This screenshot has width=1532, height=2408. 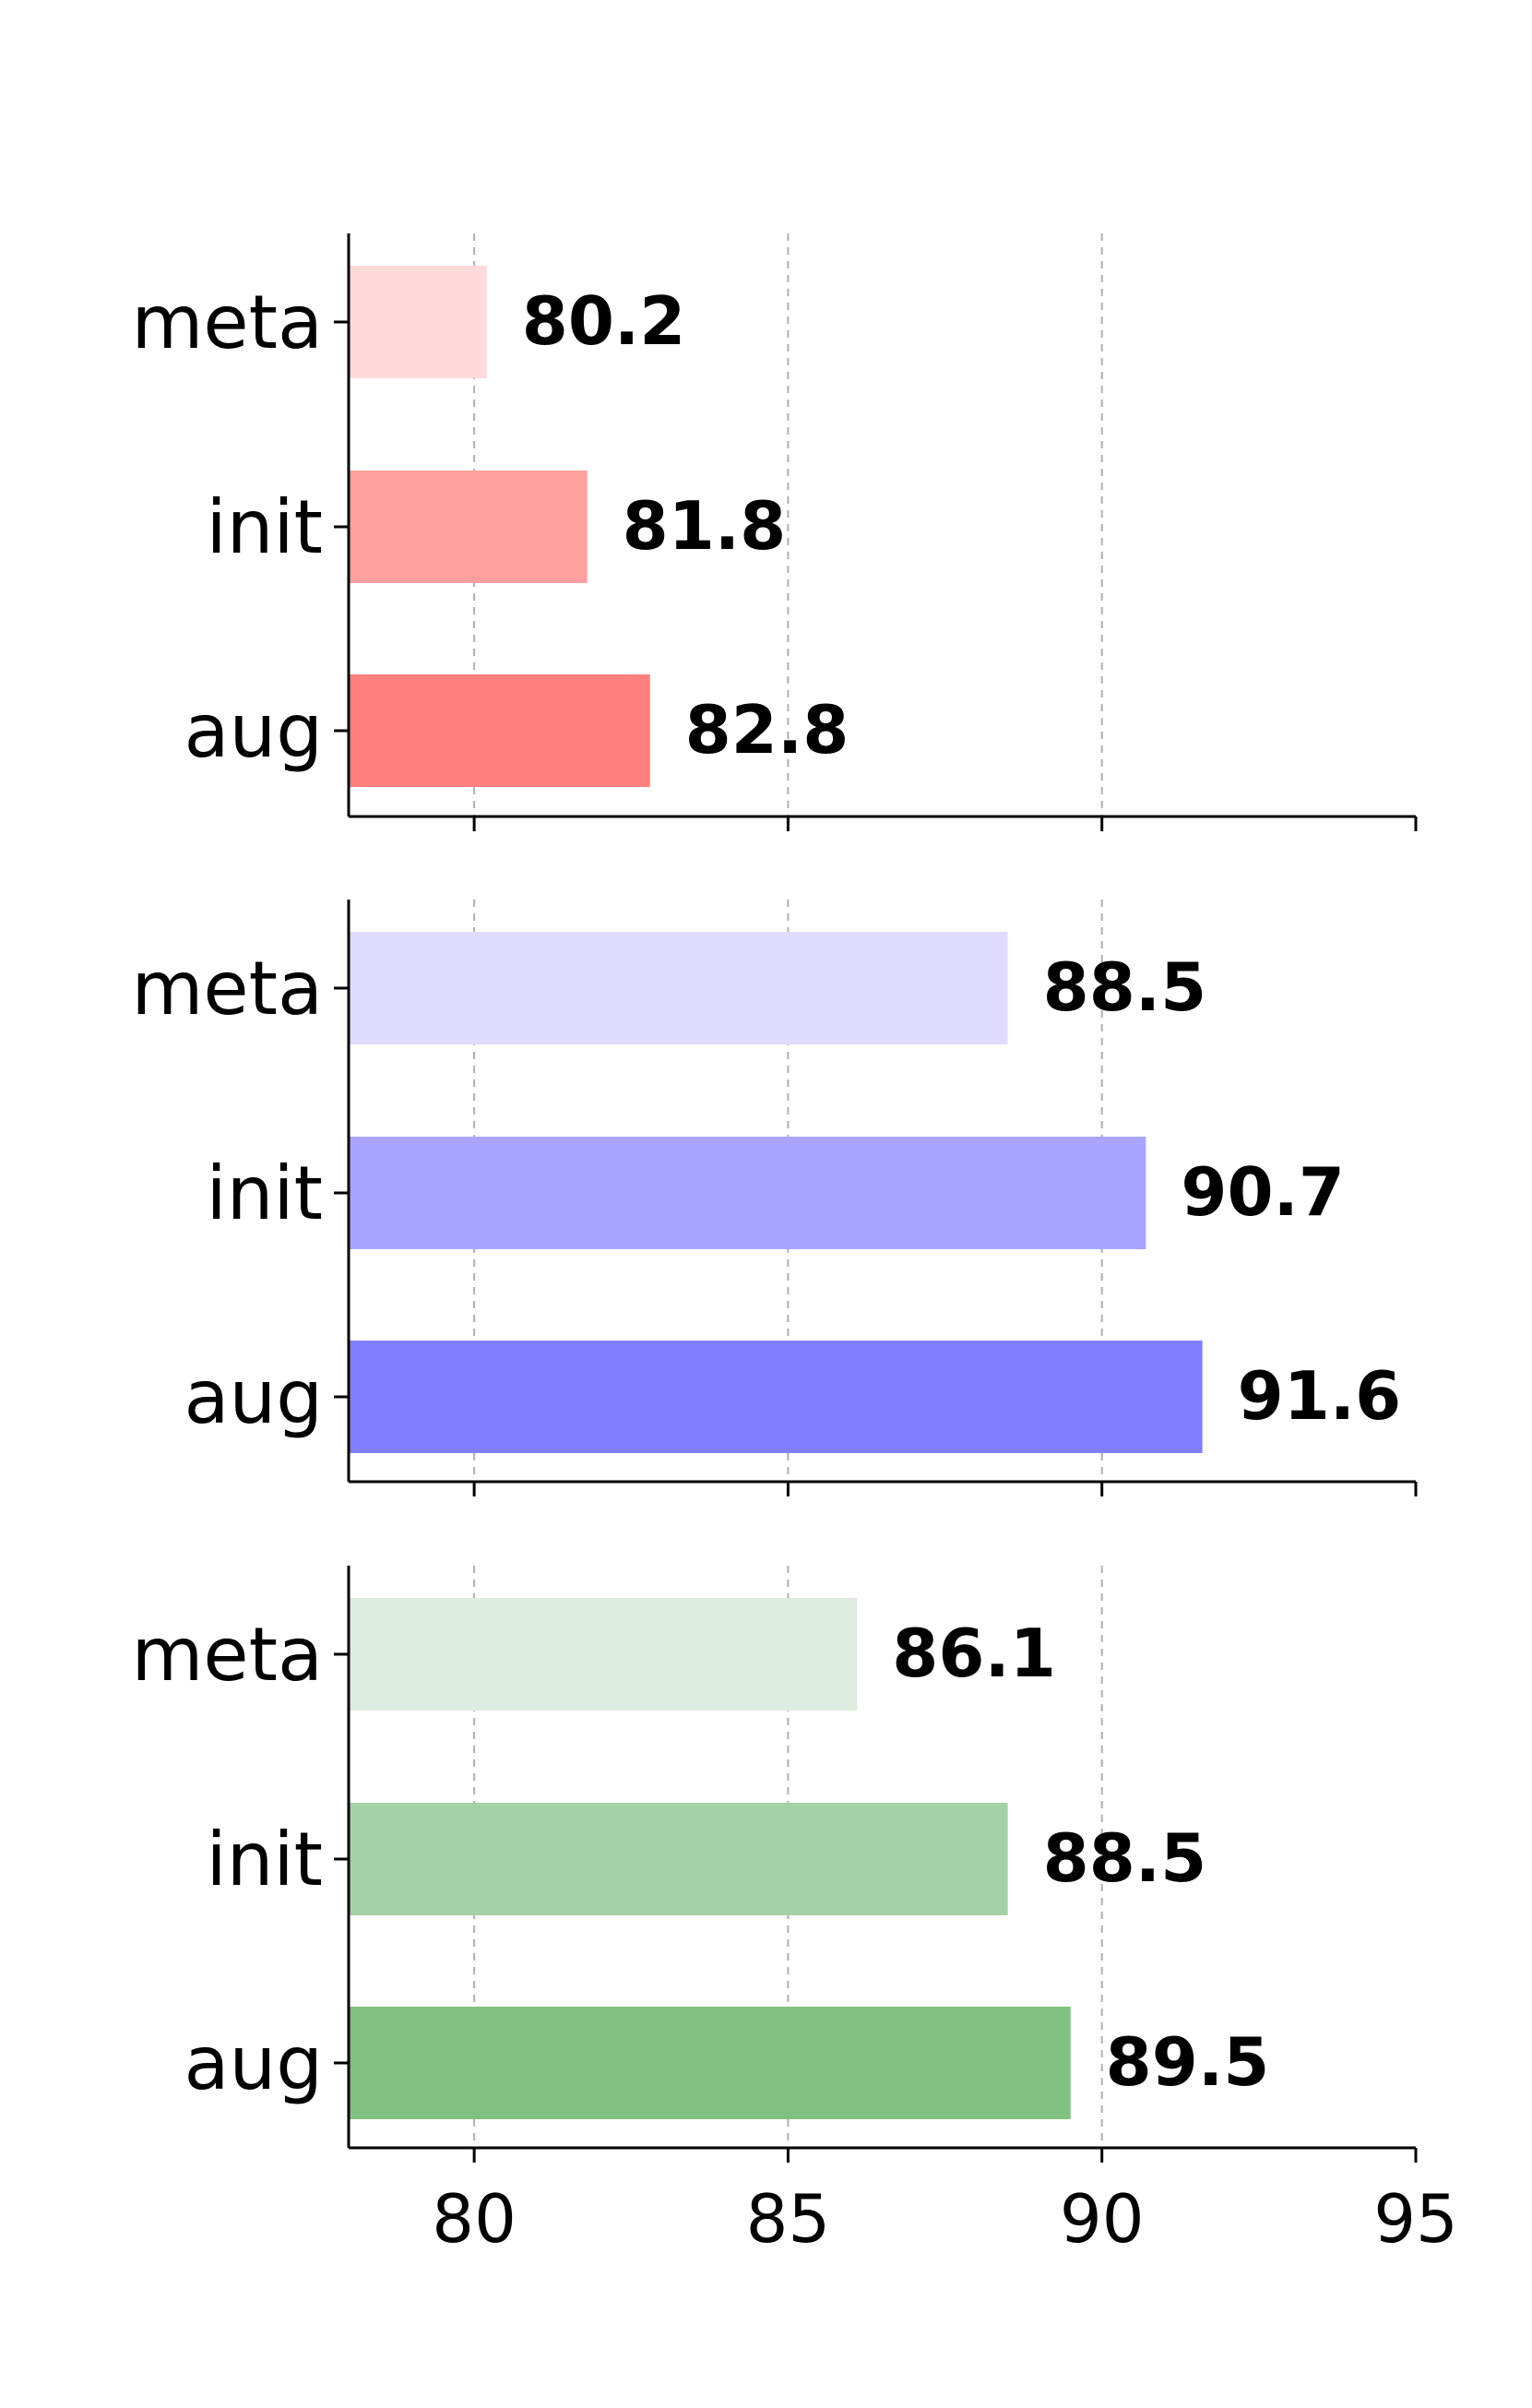 I want to click on value-label-init: 81.8, so click(x=705, y=526).